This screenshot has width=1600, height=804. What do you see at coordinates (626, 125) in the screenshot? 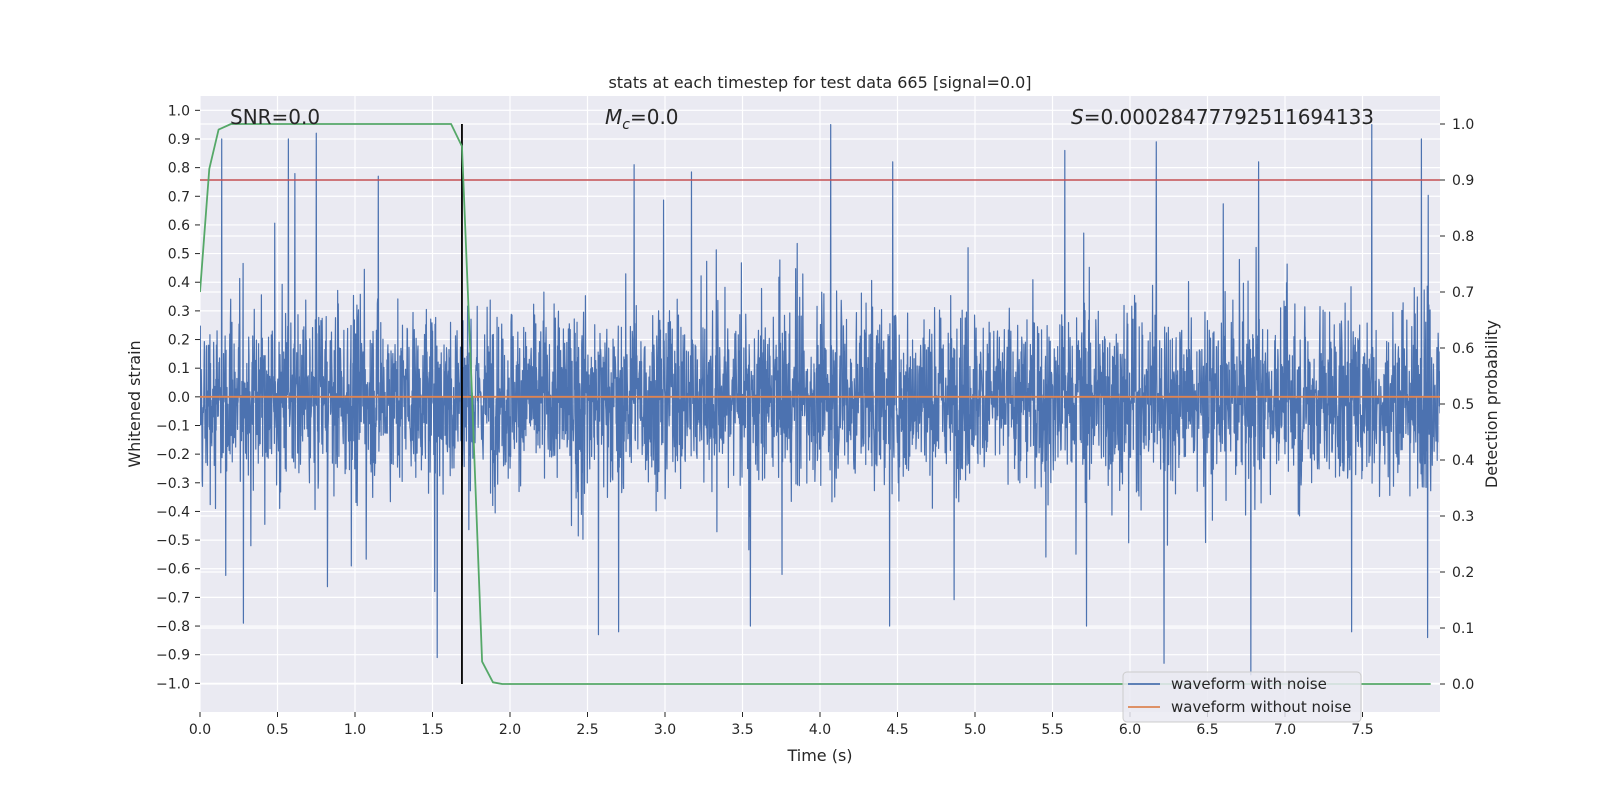
I see `mc-subscript: c` at bounding box center [626, 125].